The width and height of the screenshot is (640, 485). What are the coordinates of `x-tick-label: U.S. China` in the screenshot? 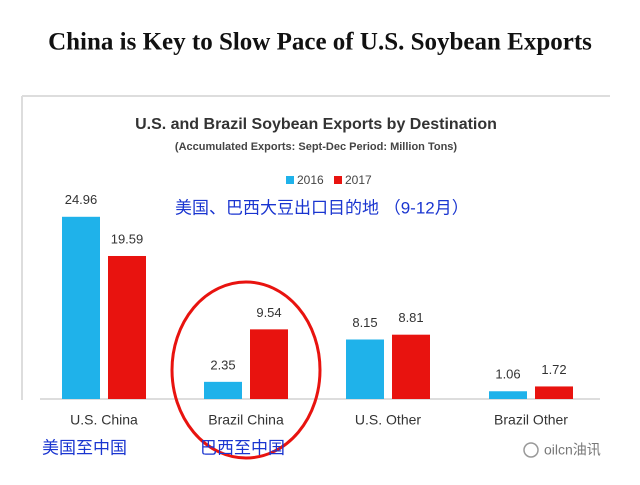 It's located at (104, 420).